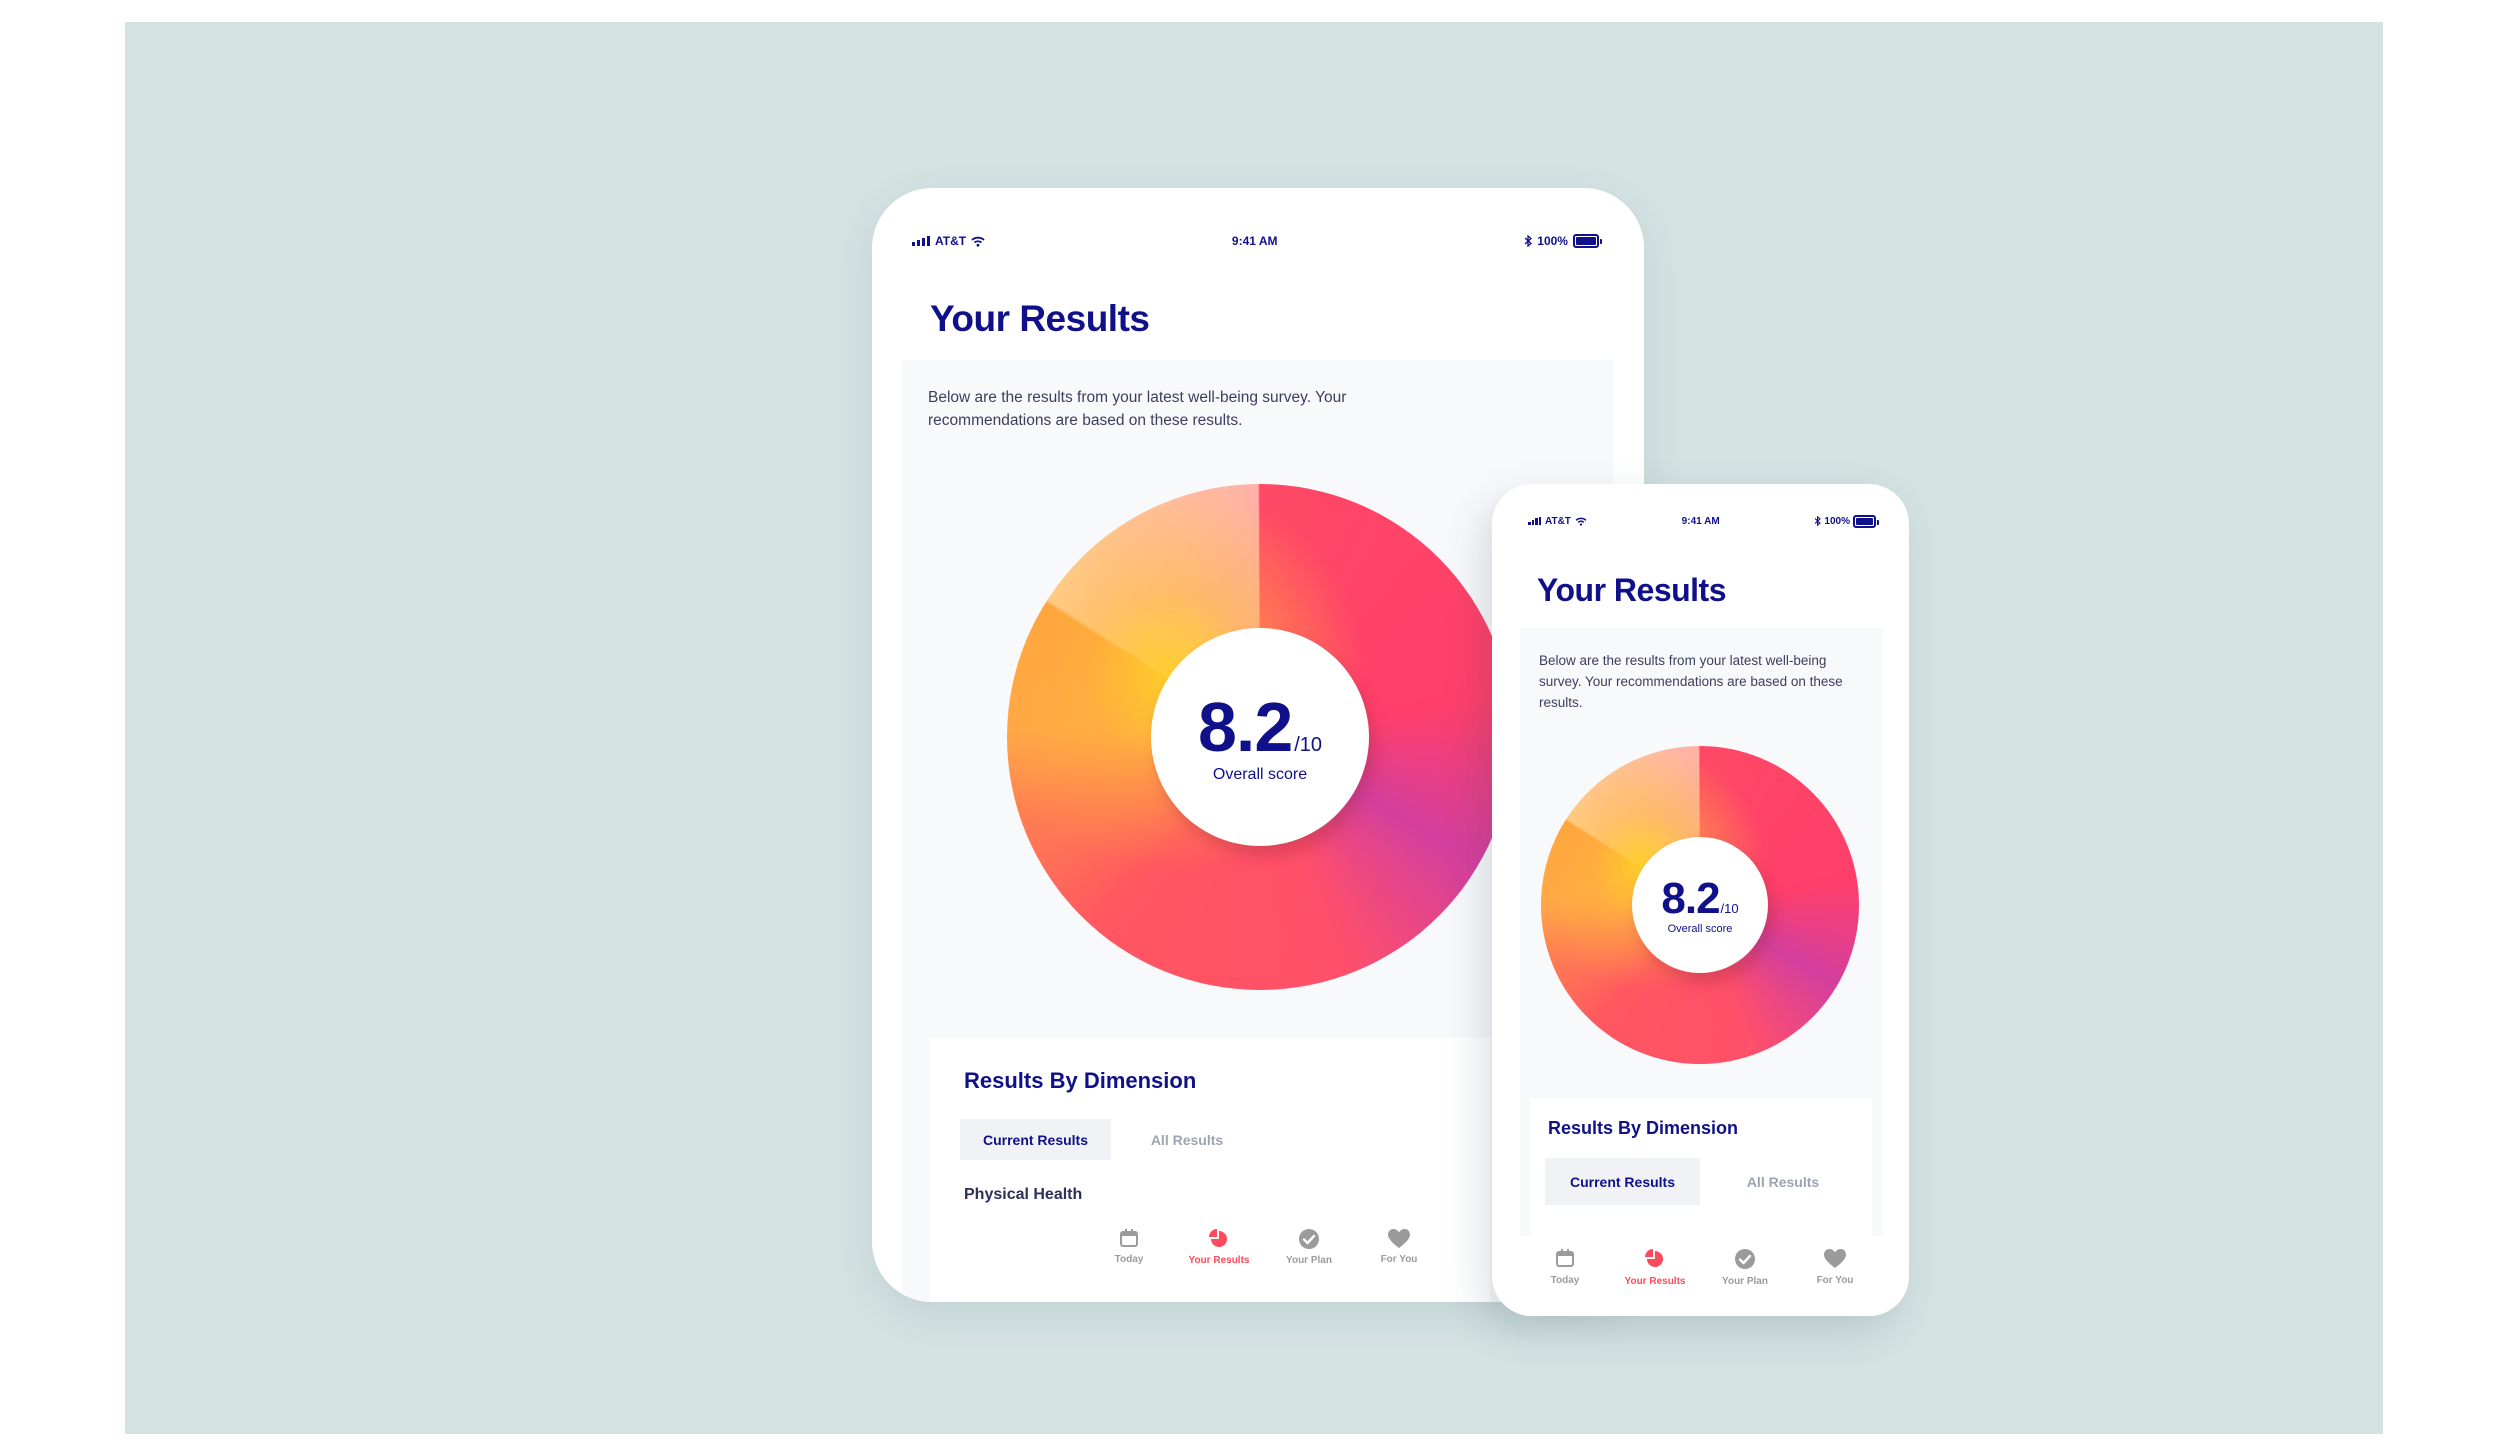 The height and width of the screenshot is (1451, 2500). I want to click on overall-score-max: /10, so click(1308, 745).